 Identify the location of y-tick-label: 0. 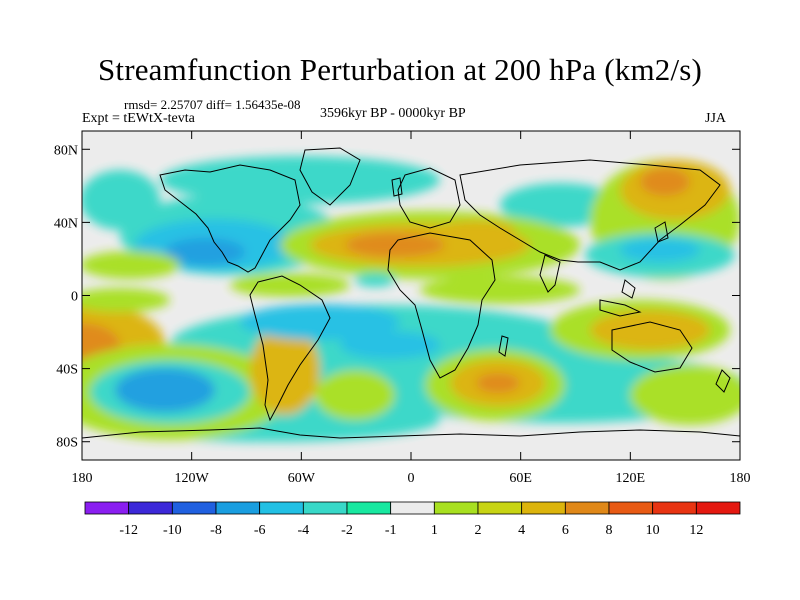
(74, 297).